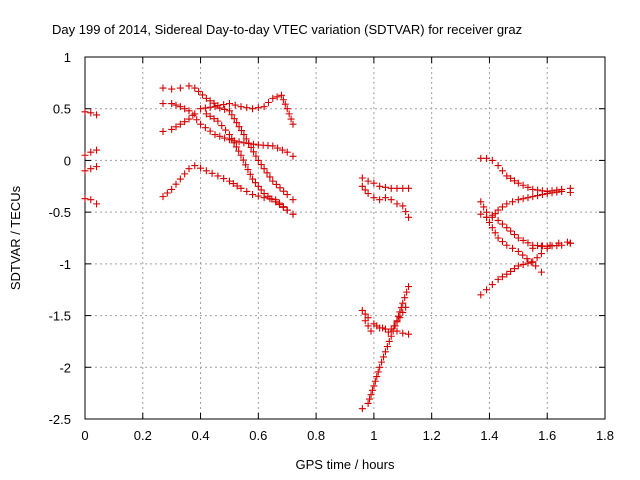  Describe the element at coordinates (258, 435) in the screenshot. I see `x-tick-label: 0.6` at that location.